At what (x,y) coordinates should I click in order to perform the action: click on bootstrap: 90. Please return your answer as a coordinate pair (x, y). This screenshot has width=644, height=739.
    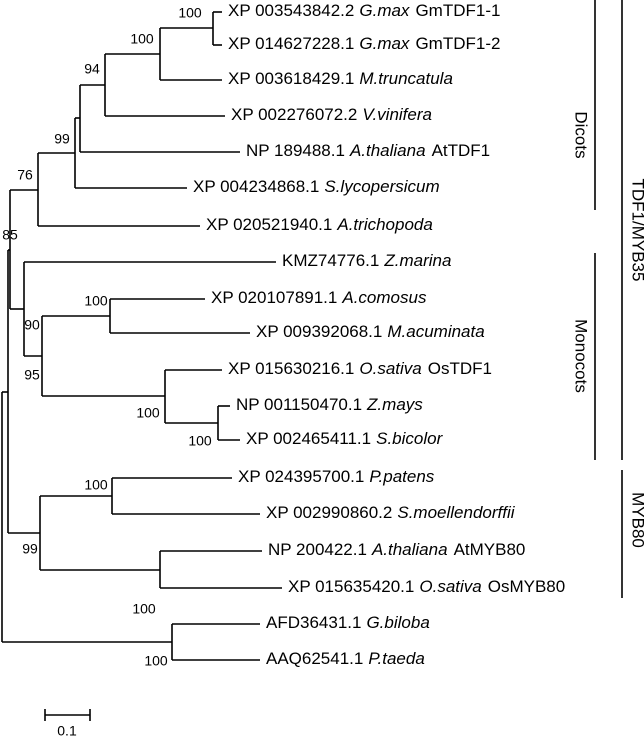
    Looking at the image, I should click on (32, 325).